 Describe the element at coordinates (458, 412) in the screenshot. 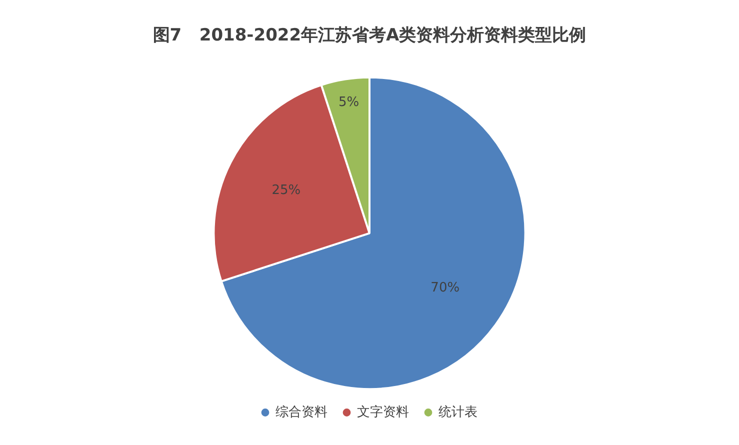

I see `legend-label: 统计表` at that location.